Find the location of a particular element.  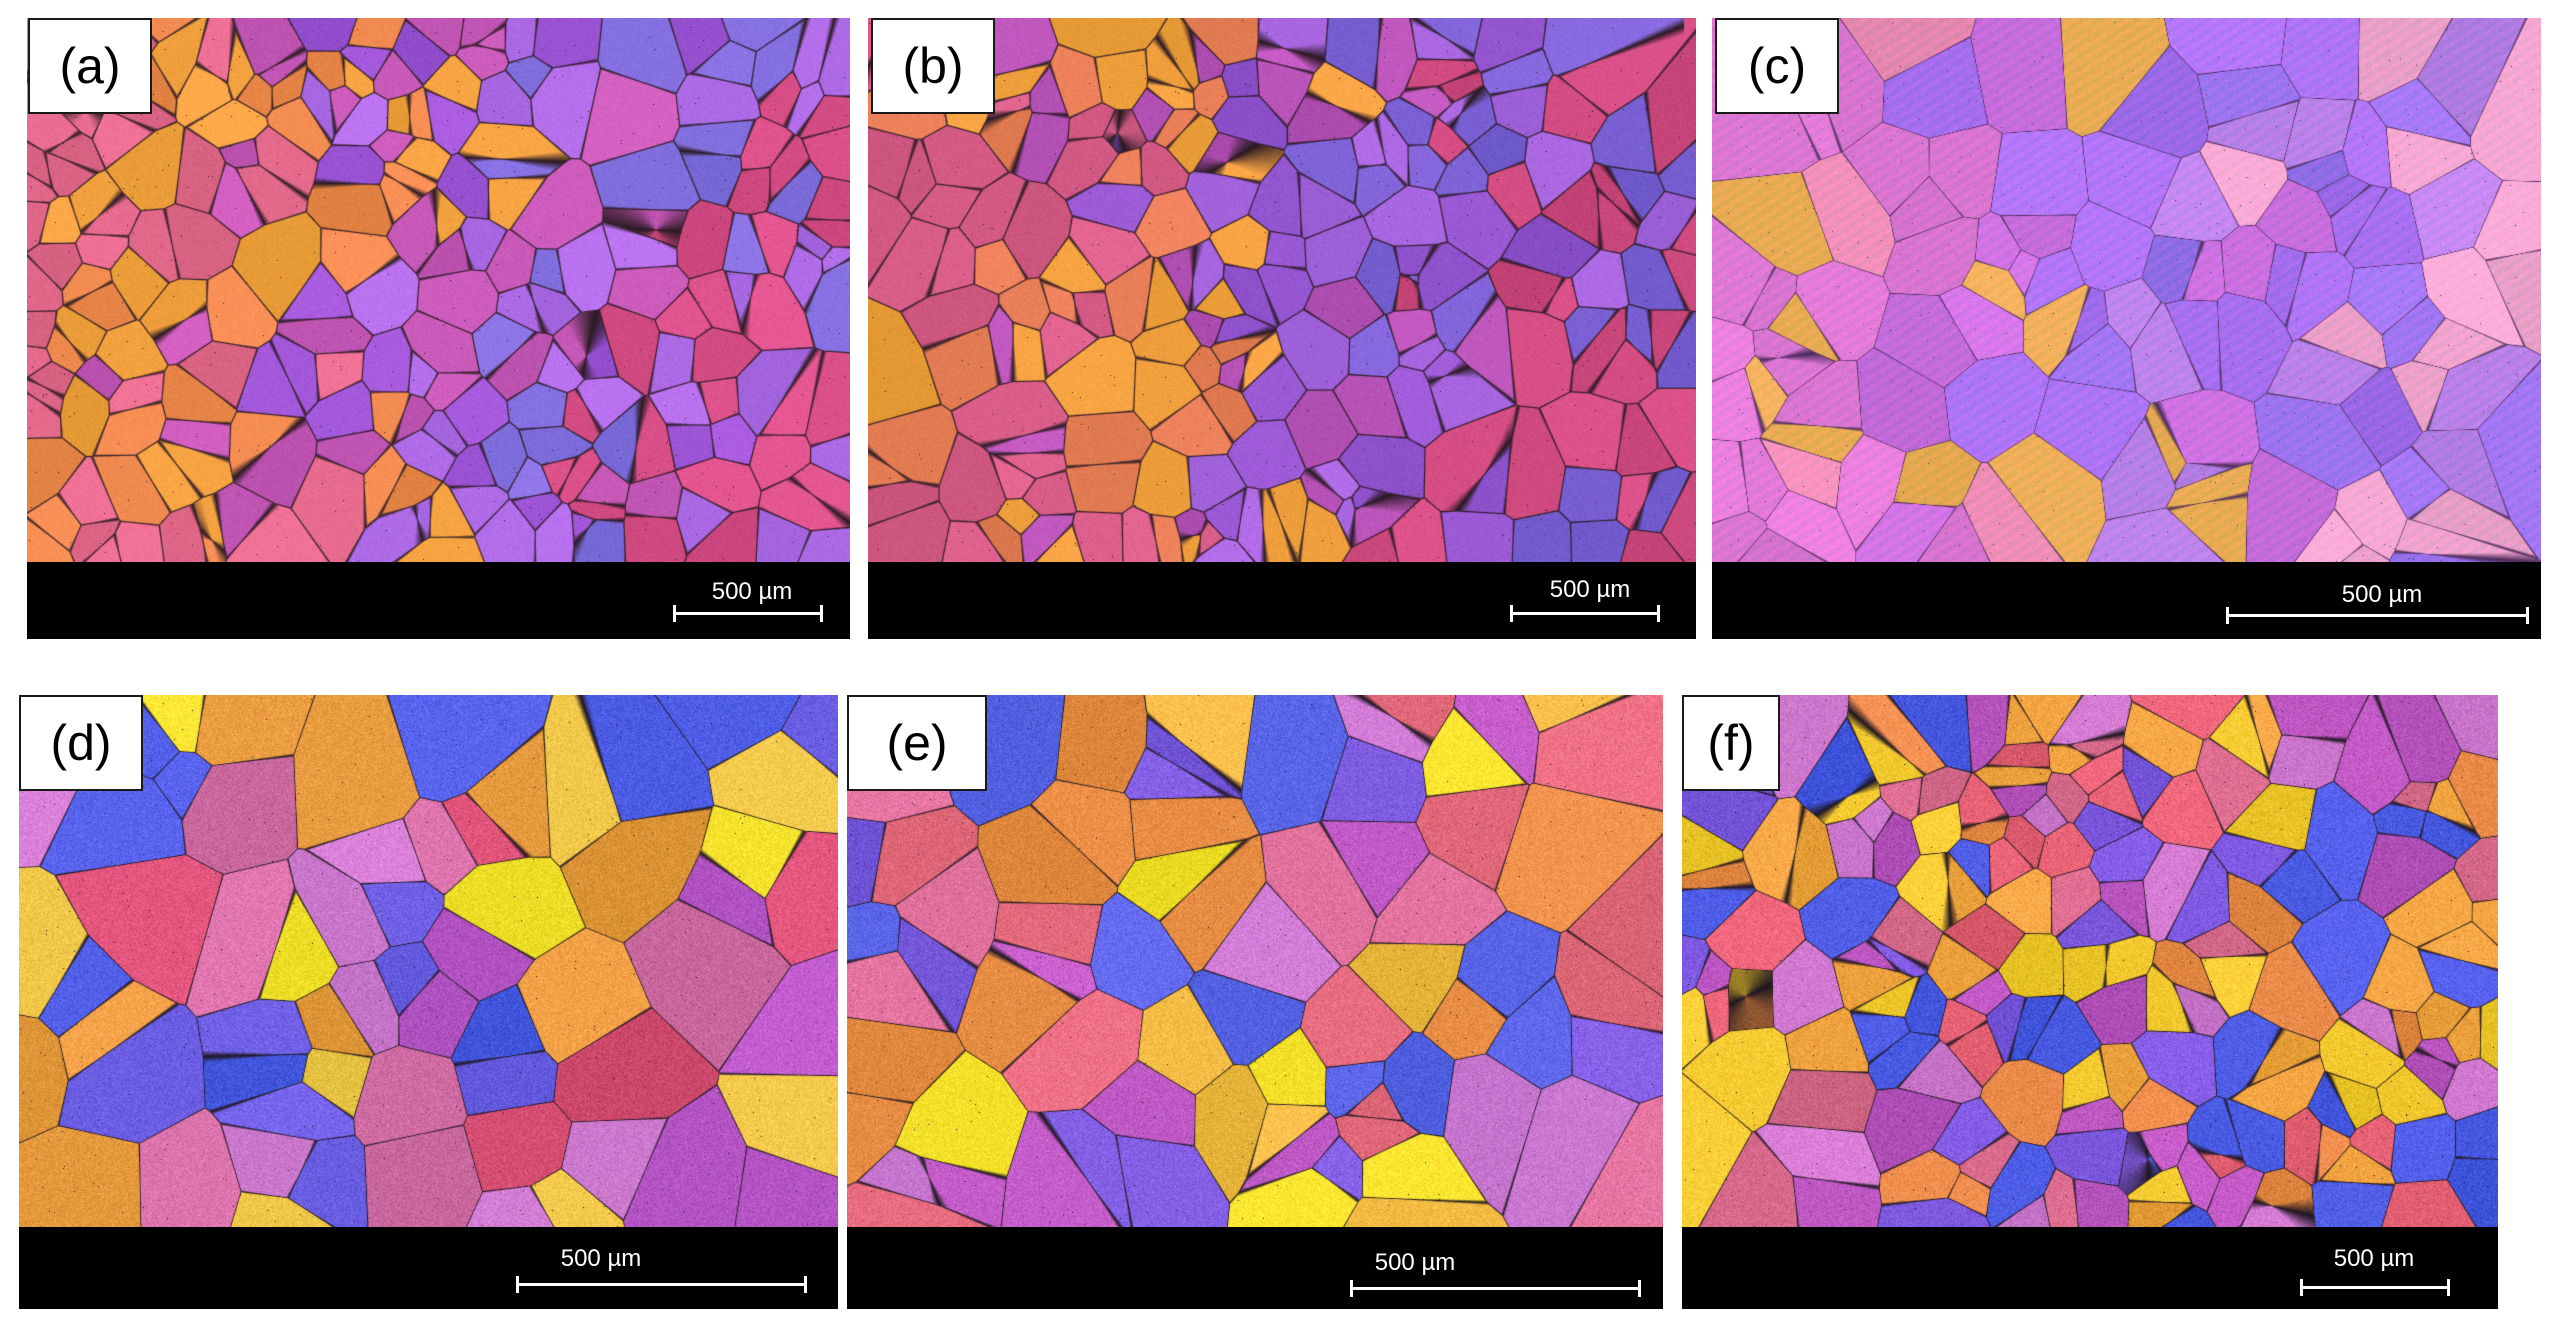

scale-databar-f is located at coordinates (2090, 1268).